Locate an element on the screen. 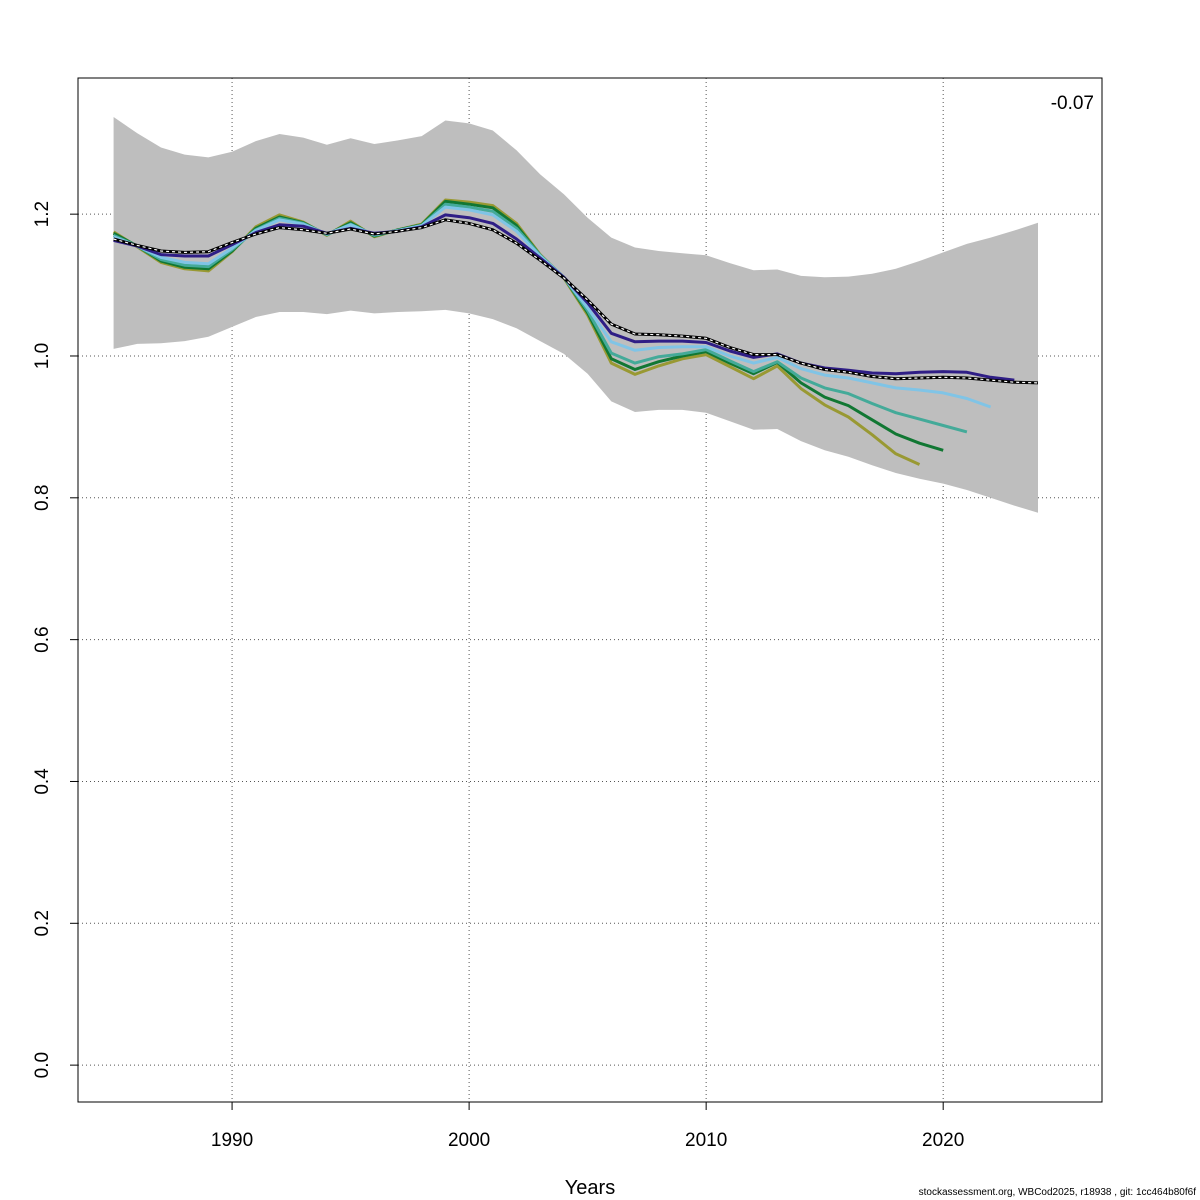 This screenshot has width=1200, height=1200. x-axis-ticks: 1990 2000 2010 2020 is located at coordinates (587, 1126).